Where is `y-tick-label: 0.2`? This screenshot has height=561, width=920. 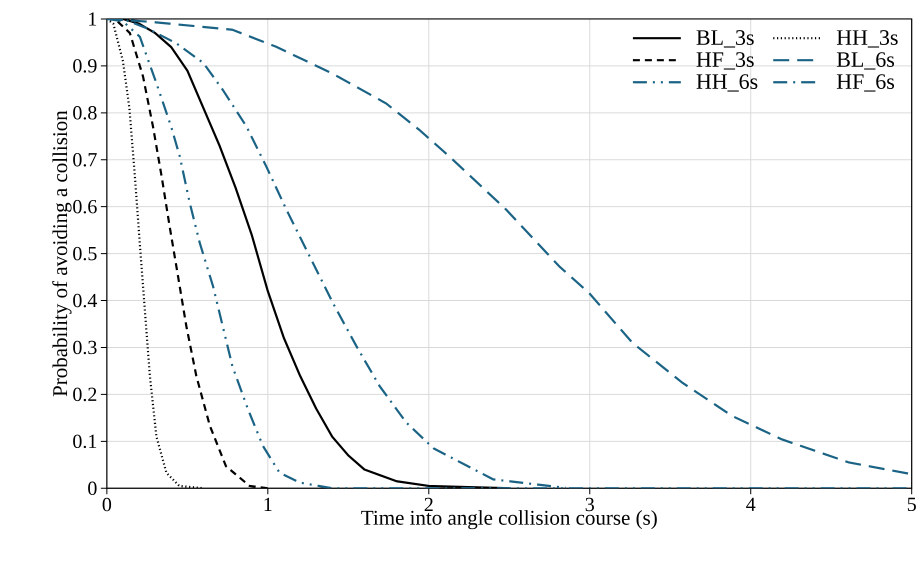
y-tick-label: 0.2 is located at coordinates (84, 395).